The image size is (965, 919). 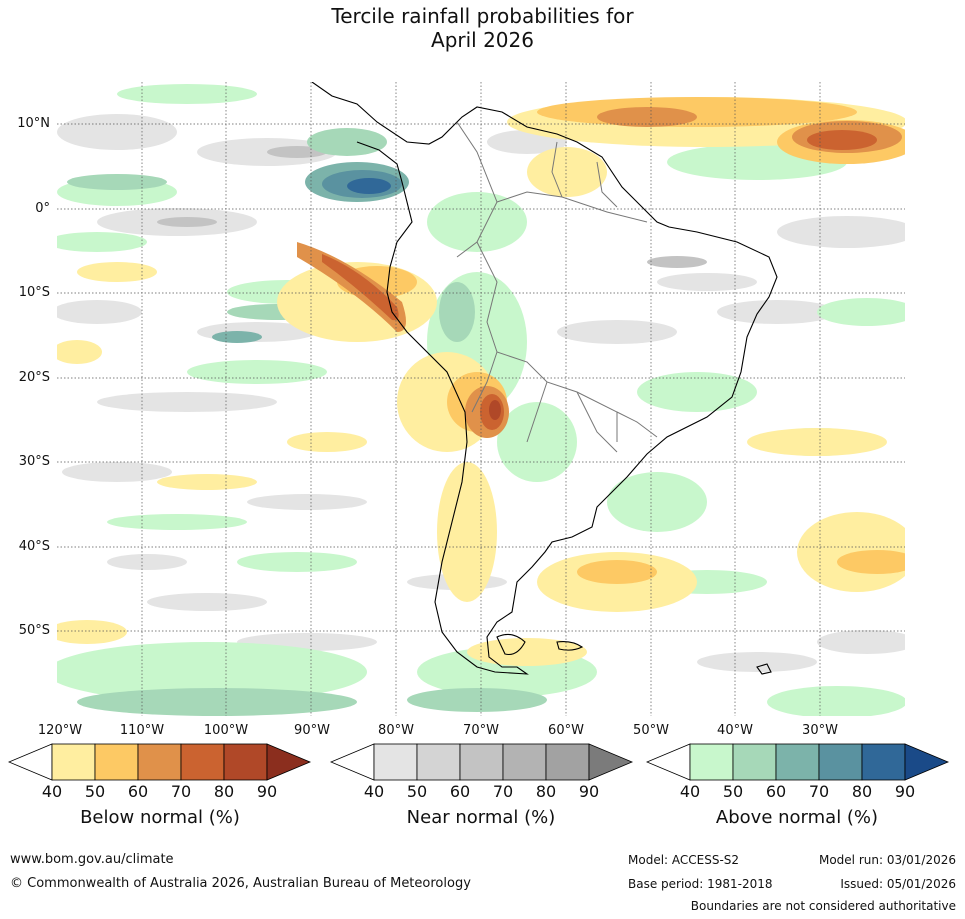 What do you see at coordinates (460, 791) in the screenshot?
I see `near-tick-60: 60` at bounding box center [460, 791].